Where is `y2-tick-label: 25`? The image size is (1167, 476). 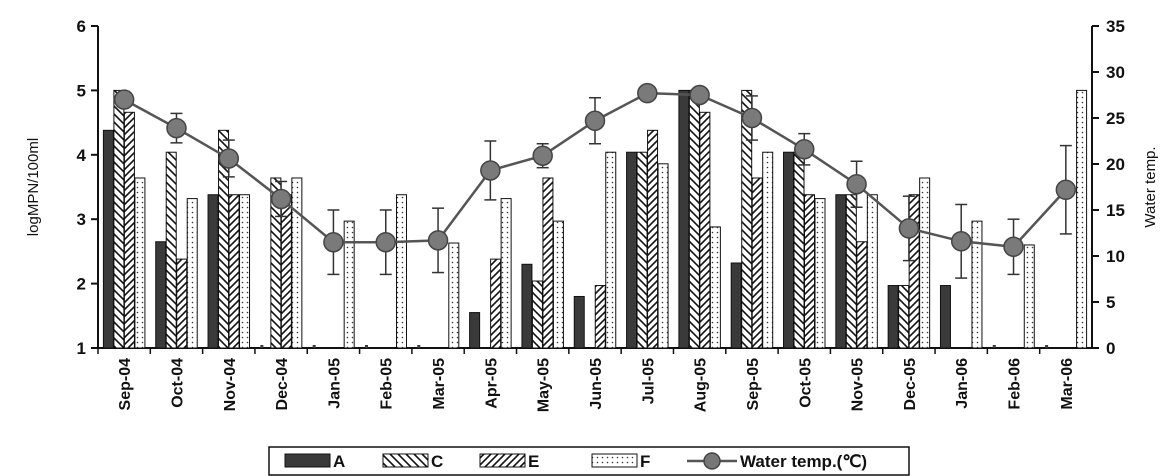 y2-tick-label: 25 is located at coordinates (1115, 118).